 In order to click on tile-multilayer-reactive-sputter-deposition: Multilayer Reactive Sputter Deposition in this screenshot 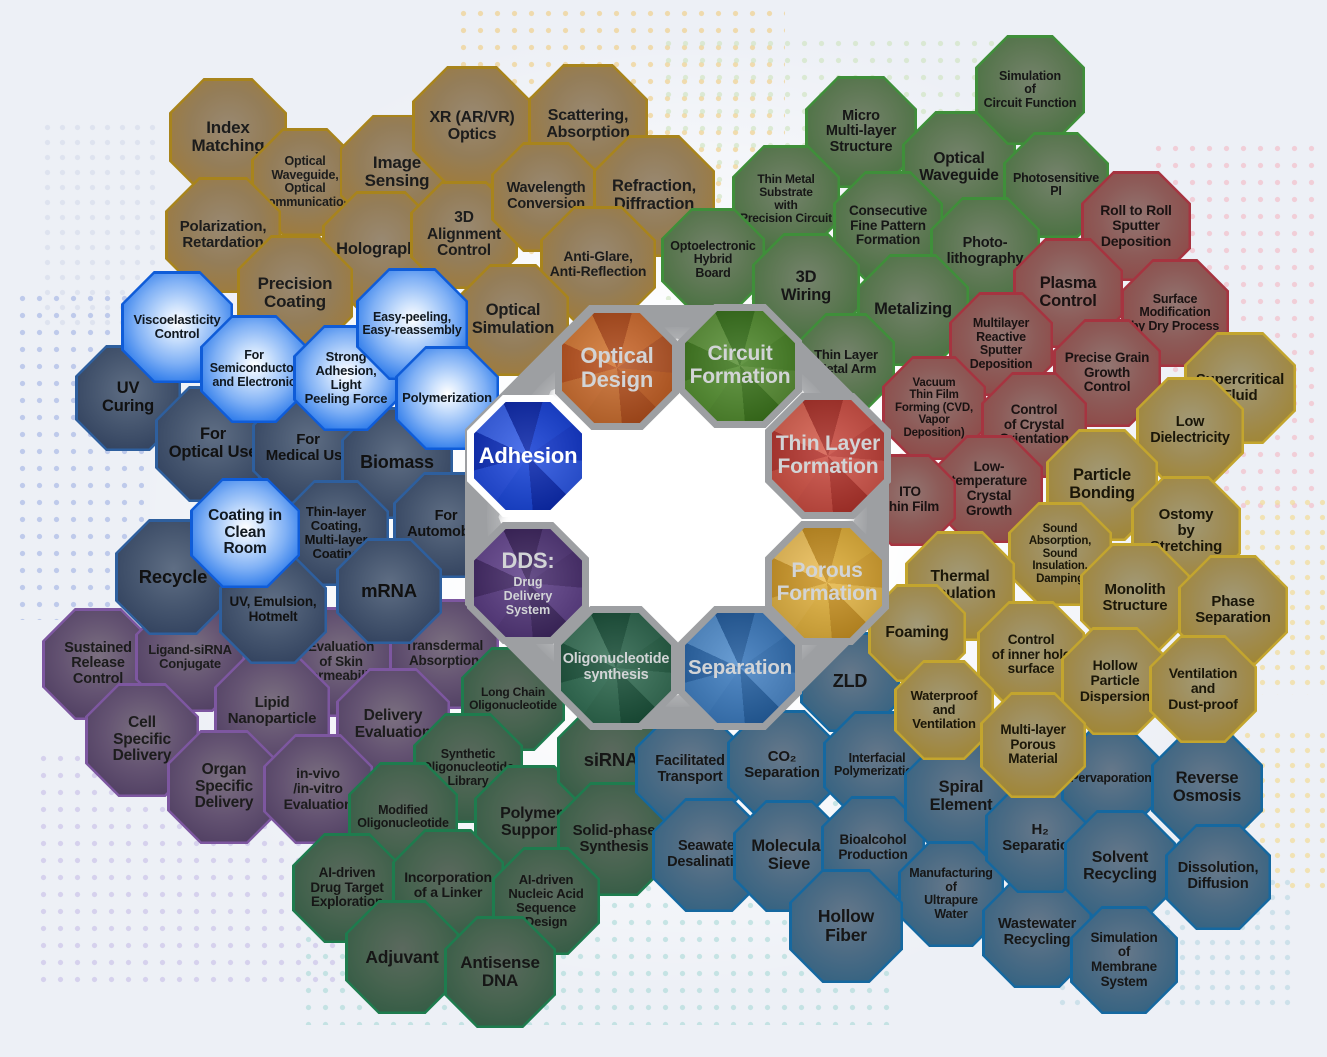, I will do `click(1001, 344)`.